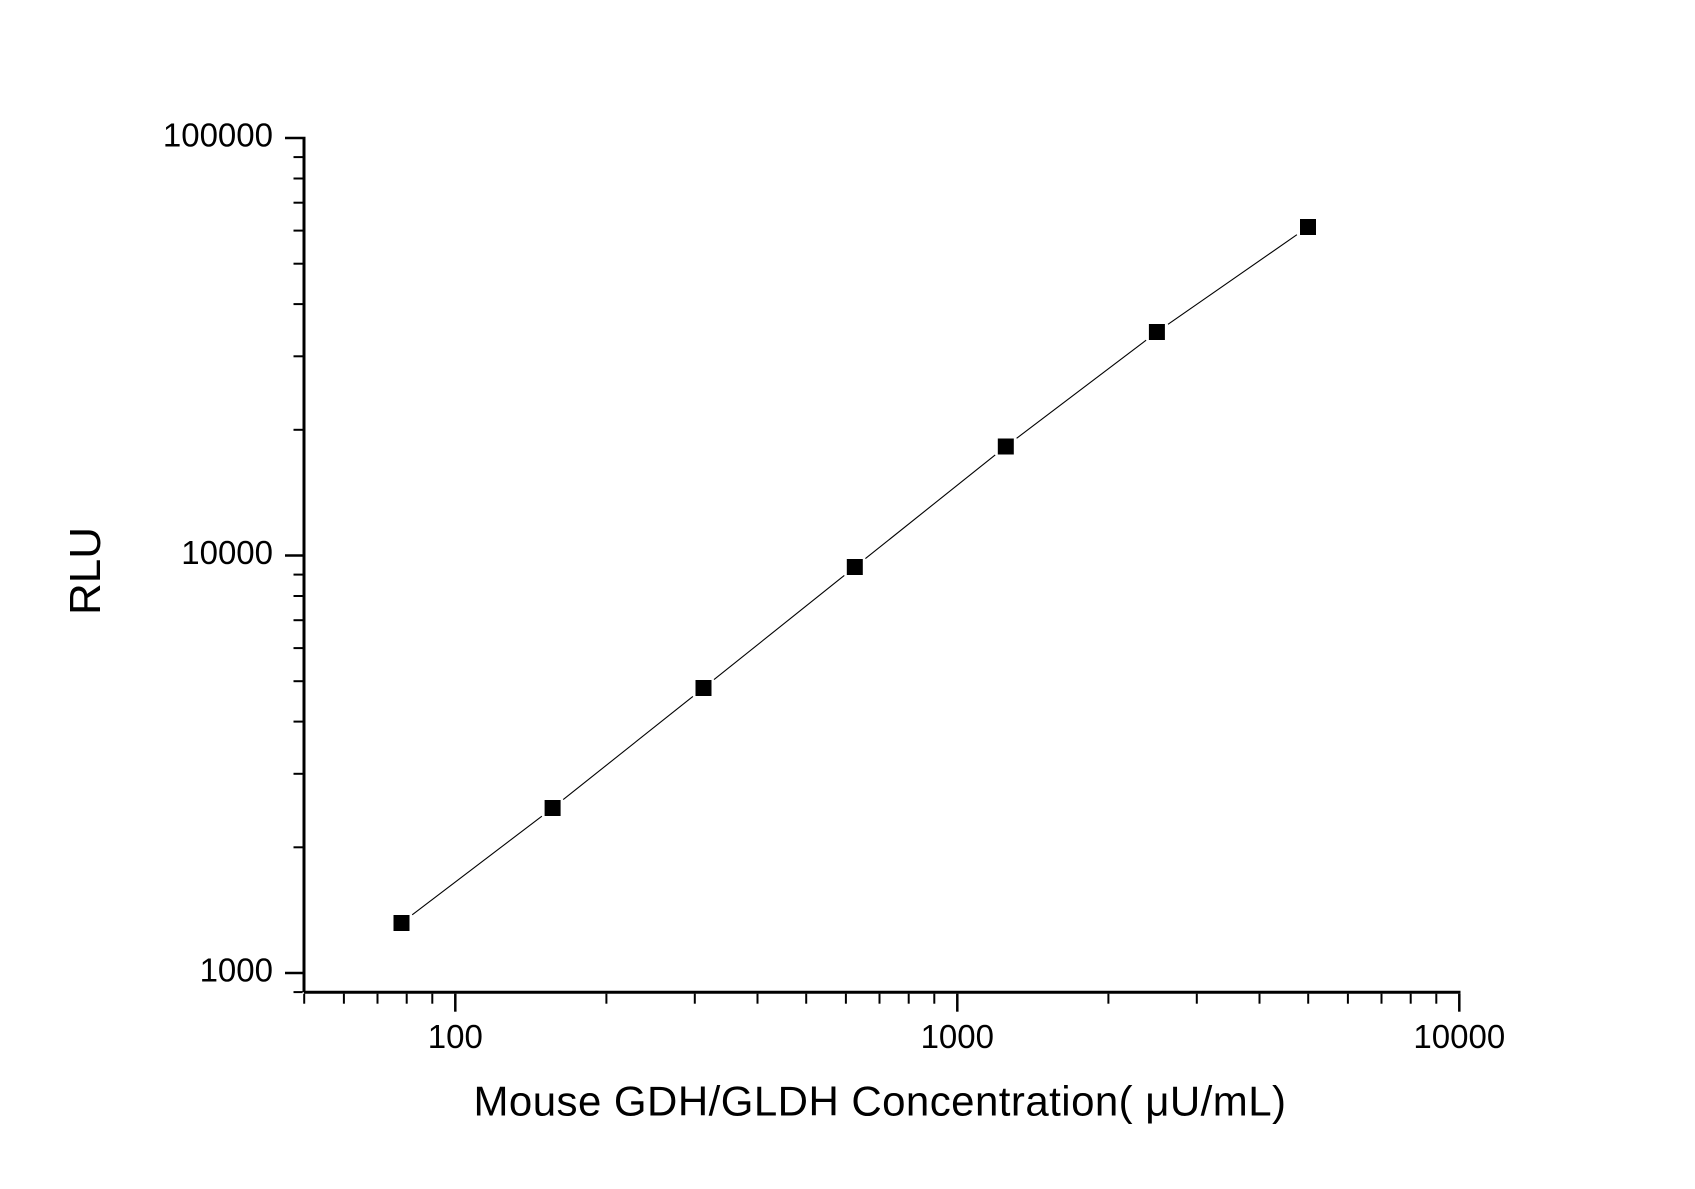  What do you see at coordinates (880, 1101) in the screenshot?
I see `svg-text:Mouse GDH/GLDH Concentration(: Mouse GDH/GLDH Concentration( μU/mL)` at bounding box center [880, 1101].